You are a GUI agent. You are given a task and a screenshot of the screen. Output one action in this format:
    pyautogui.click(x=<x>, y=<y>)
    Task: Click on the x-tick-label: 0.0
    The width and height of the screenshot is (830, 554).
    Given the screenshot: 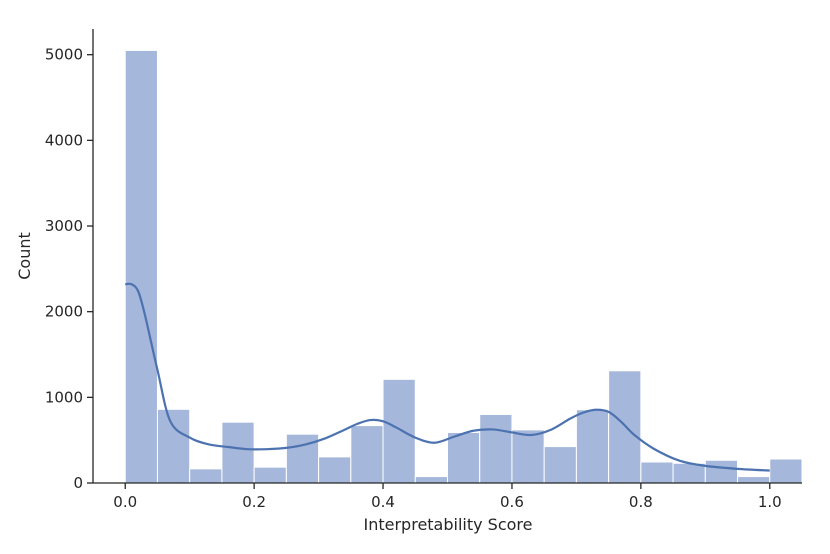 What is the action you would take?
    pyautogui.click(x=125, y=502)
    